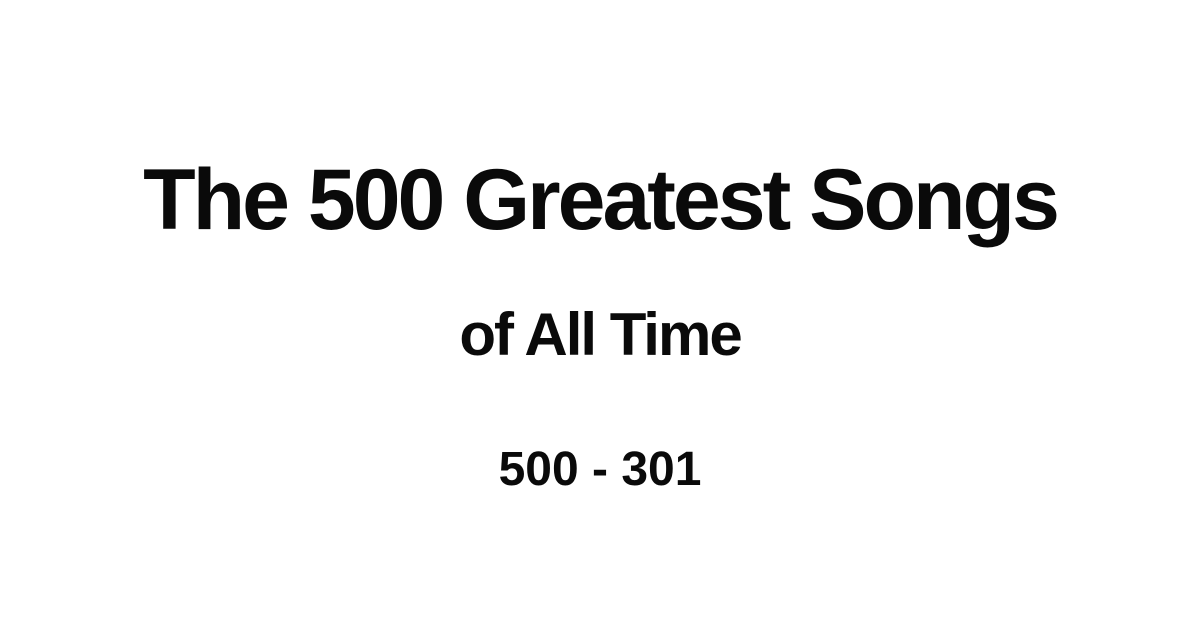  I want to click on page-subtitle: of All Time, so click(600, 334).